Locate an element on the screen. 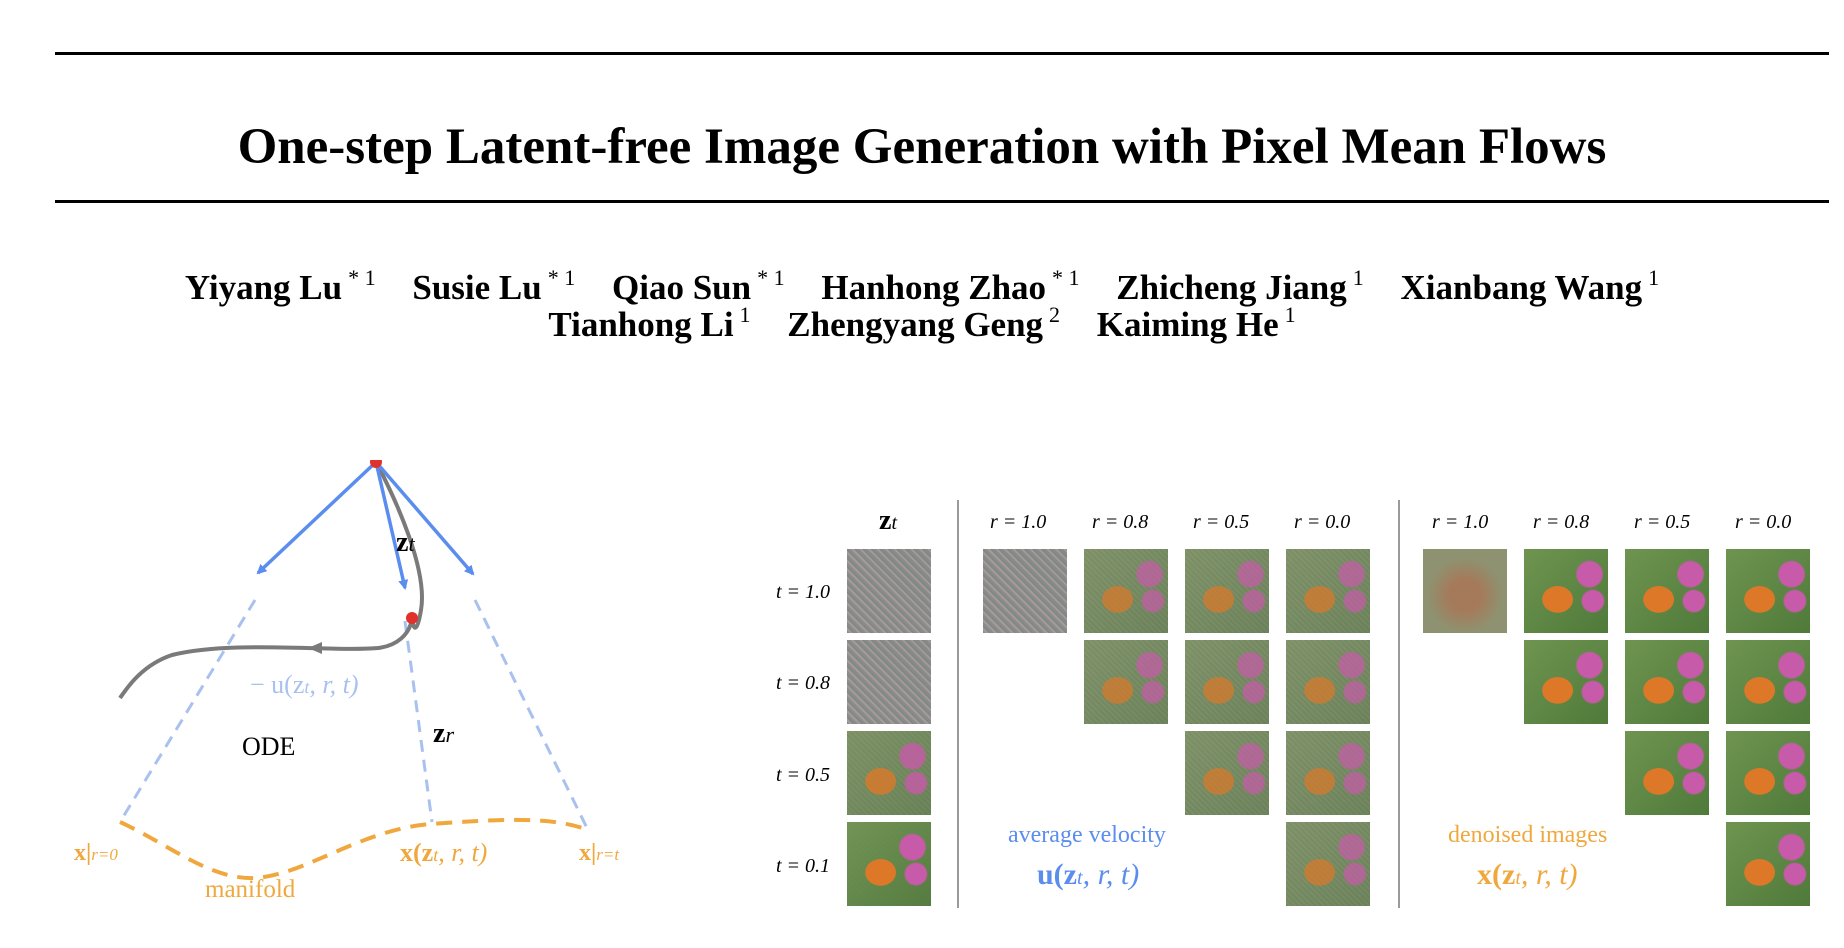 This screenshot has width=1844, height=948. ode-line-real is located at coordinates (354, 462).